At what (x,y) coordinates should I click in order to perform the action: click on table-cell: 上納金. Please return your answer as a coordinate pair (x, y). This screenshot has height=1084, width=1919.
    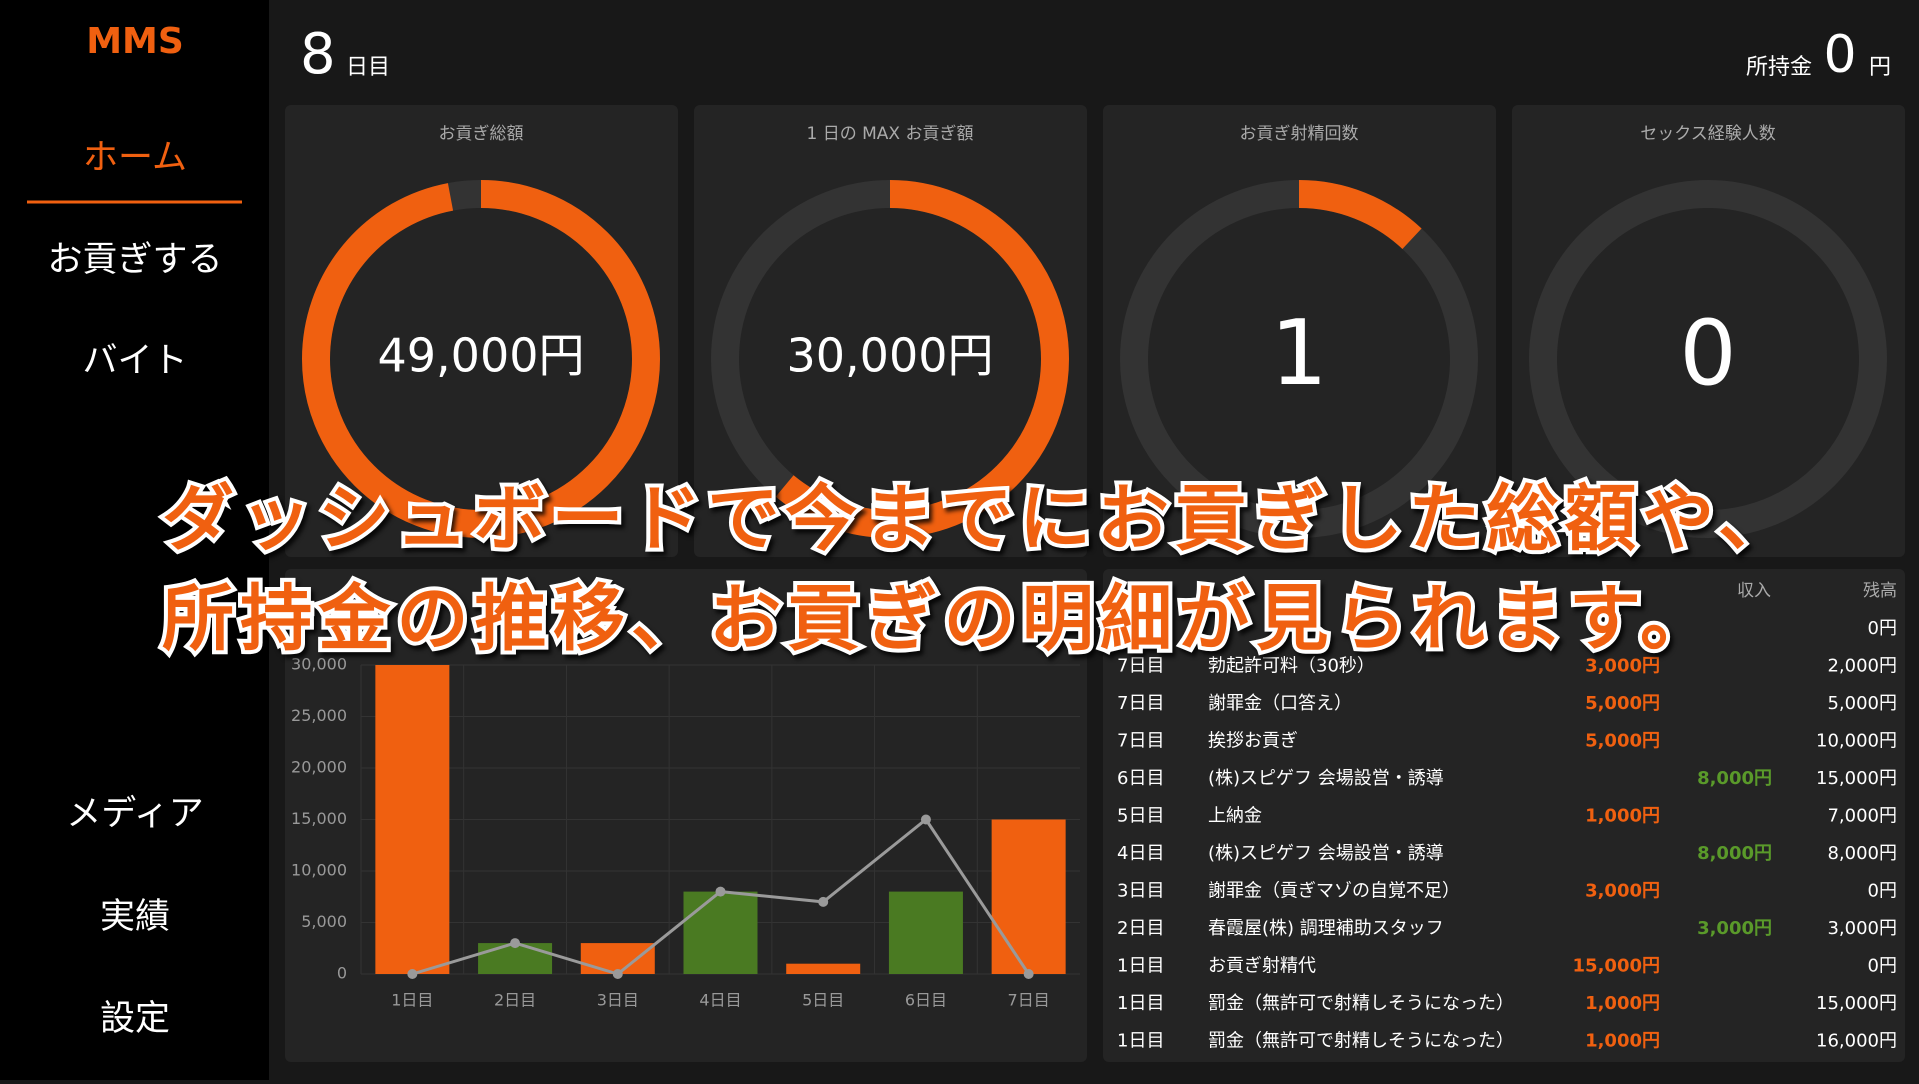
    Looking at the image, I should click on (1235, 816).